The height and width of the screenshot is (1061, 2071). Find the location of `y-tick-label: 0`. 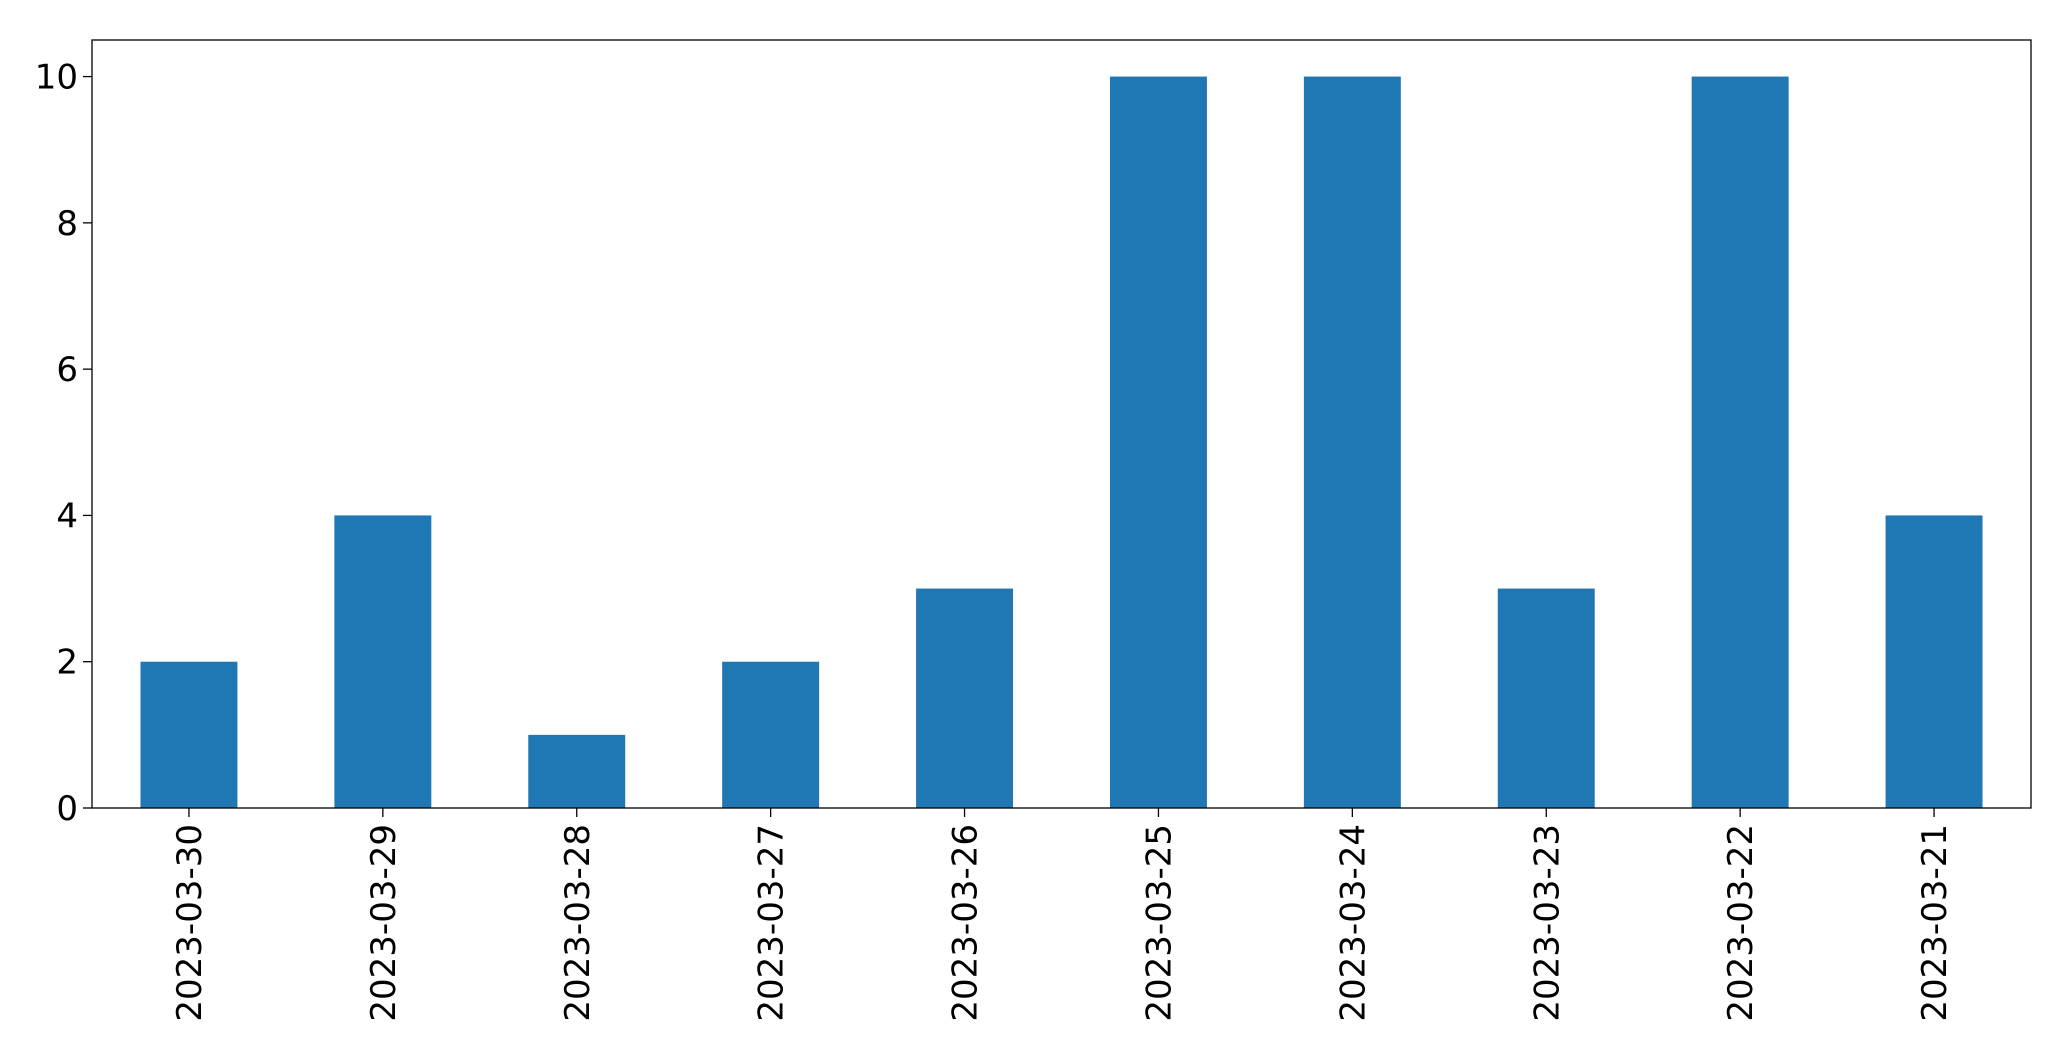

y-tick-label: 0 is located at coordinates (67, 809).